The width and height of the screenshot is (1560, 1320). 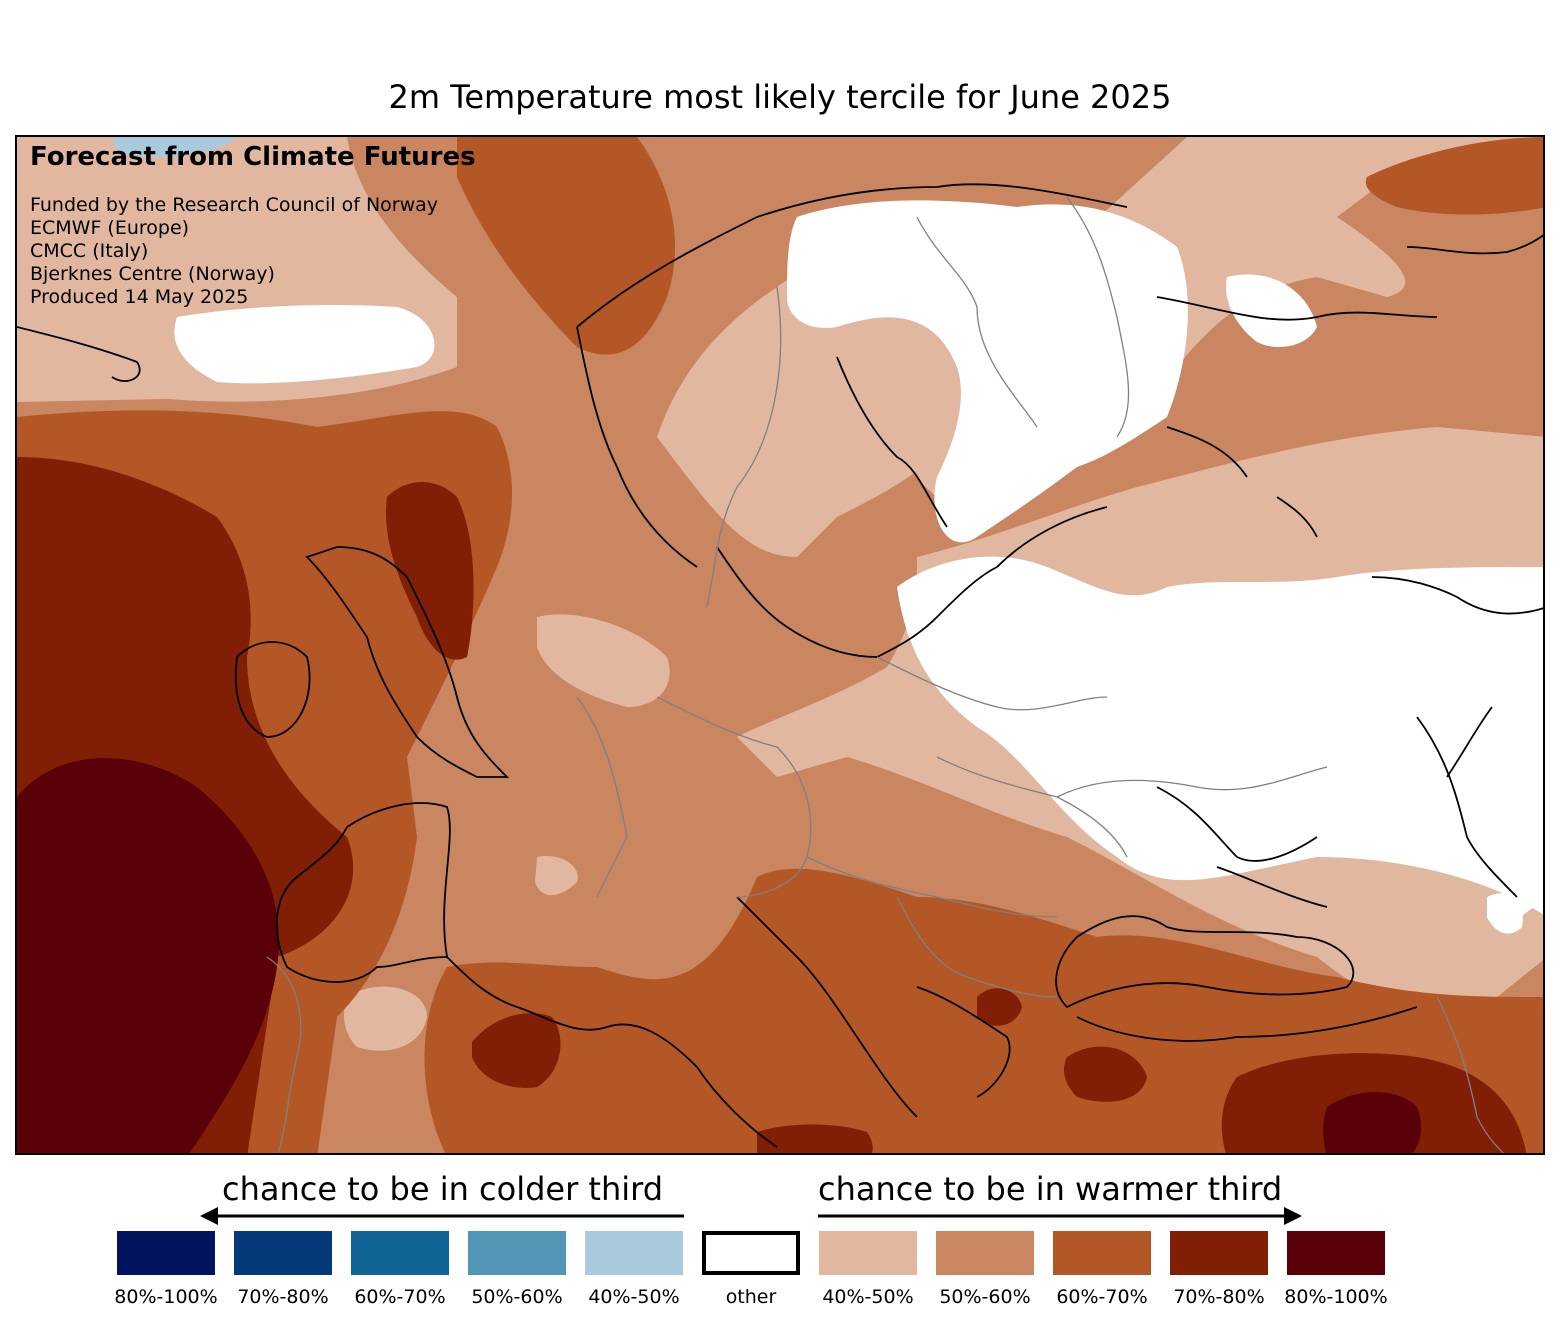 What do you see at coordinates (1372, 1122) in the screenshot?
I see `region-80-100-turkey` at bounding box center [1372, 1122].